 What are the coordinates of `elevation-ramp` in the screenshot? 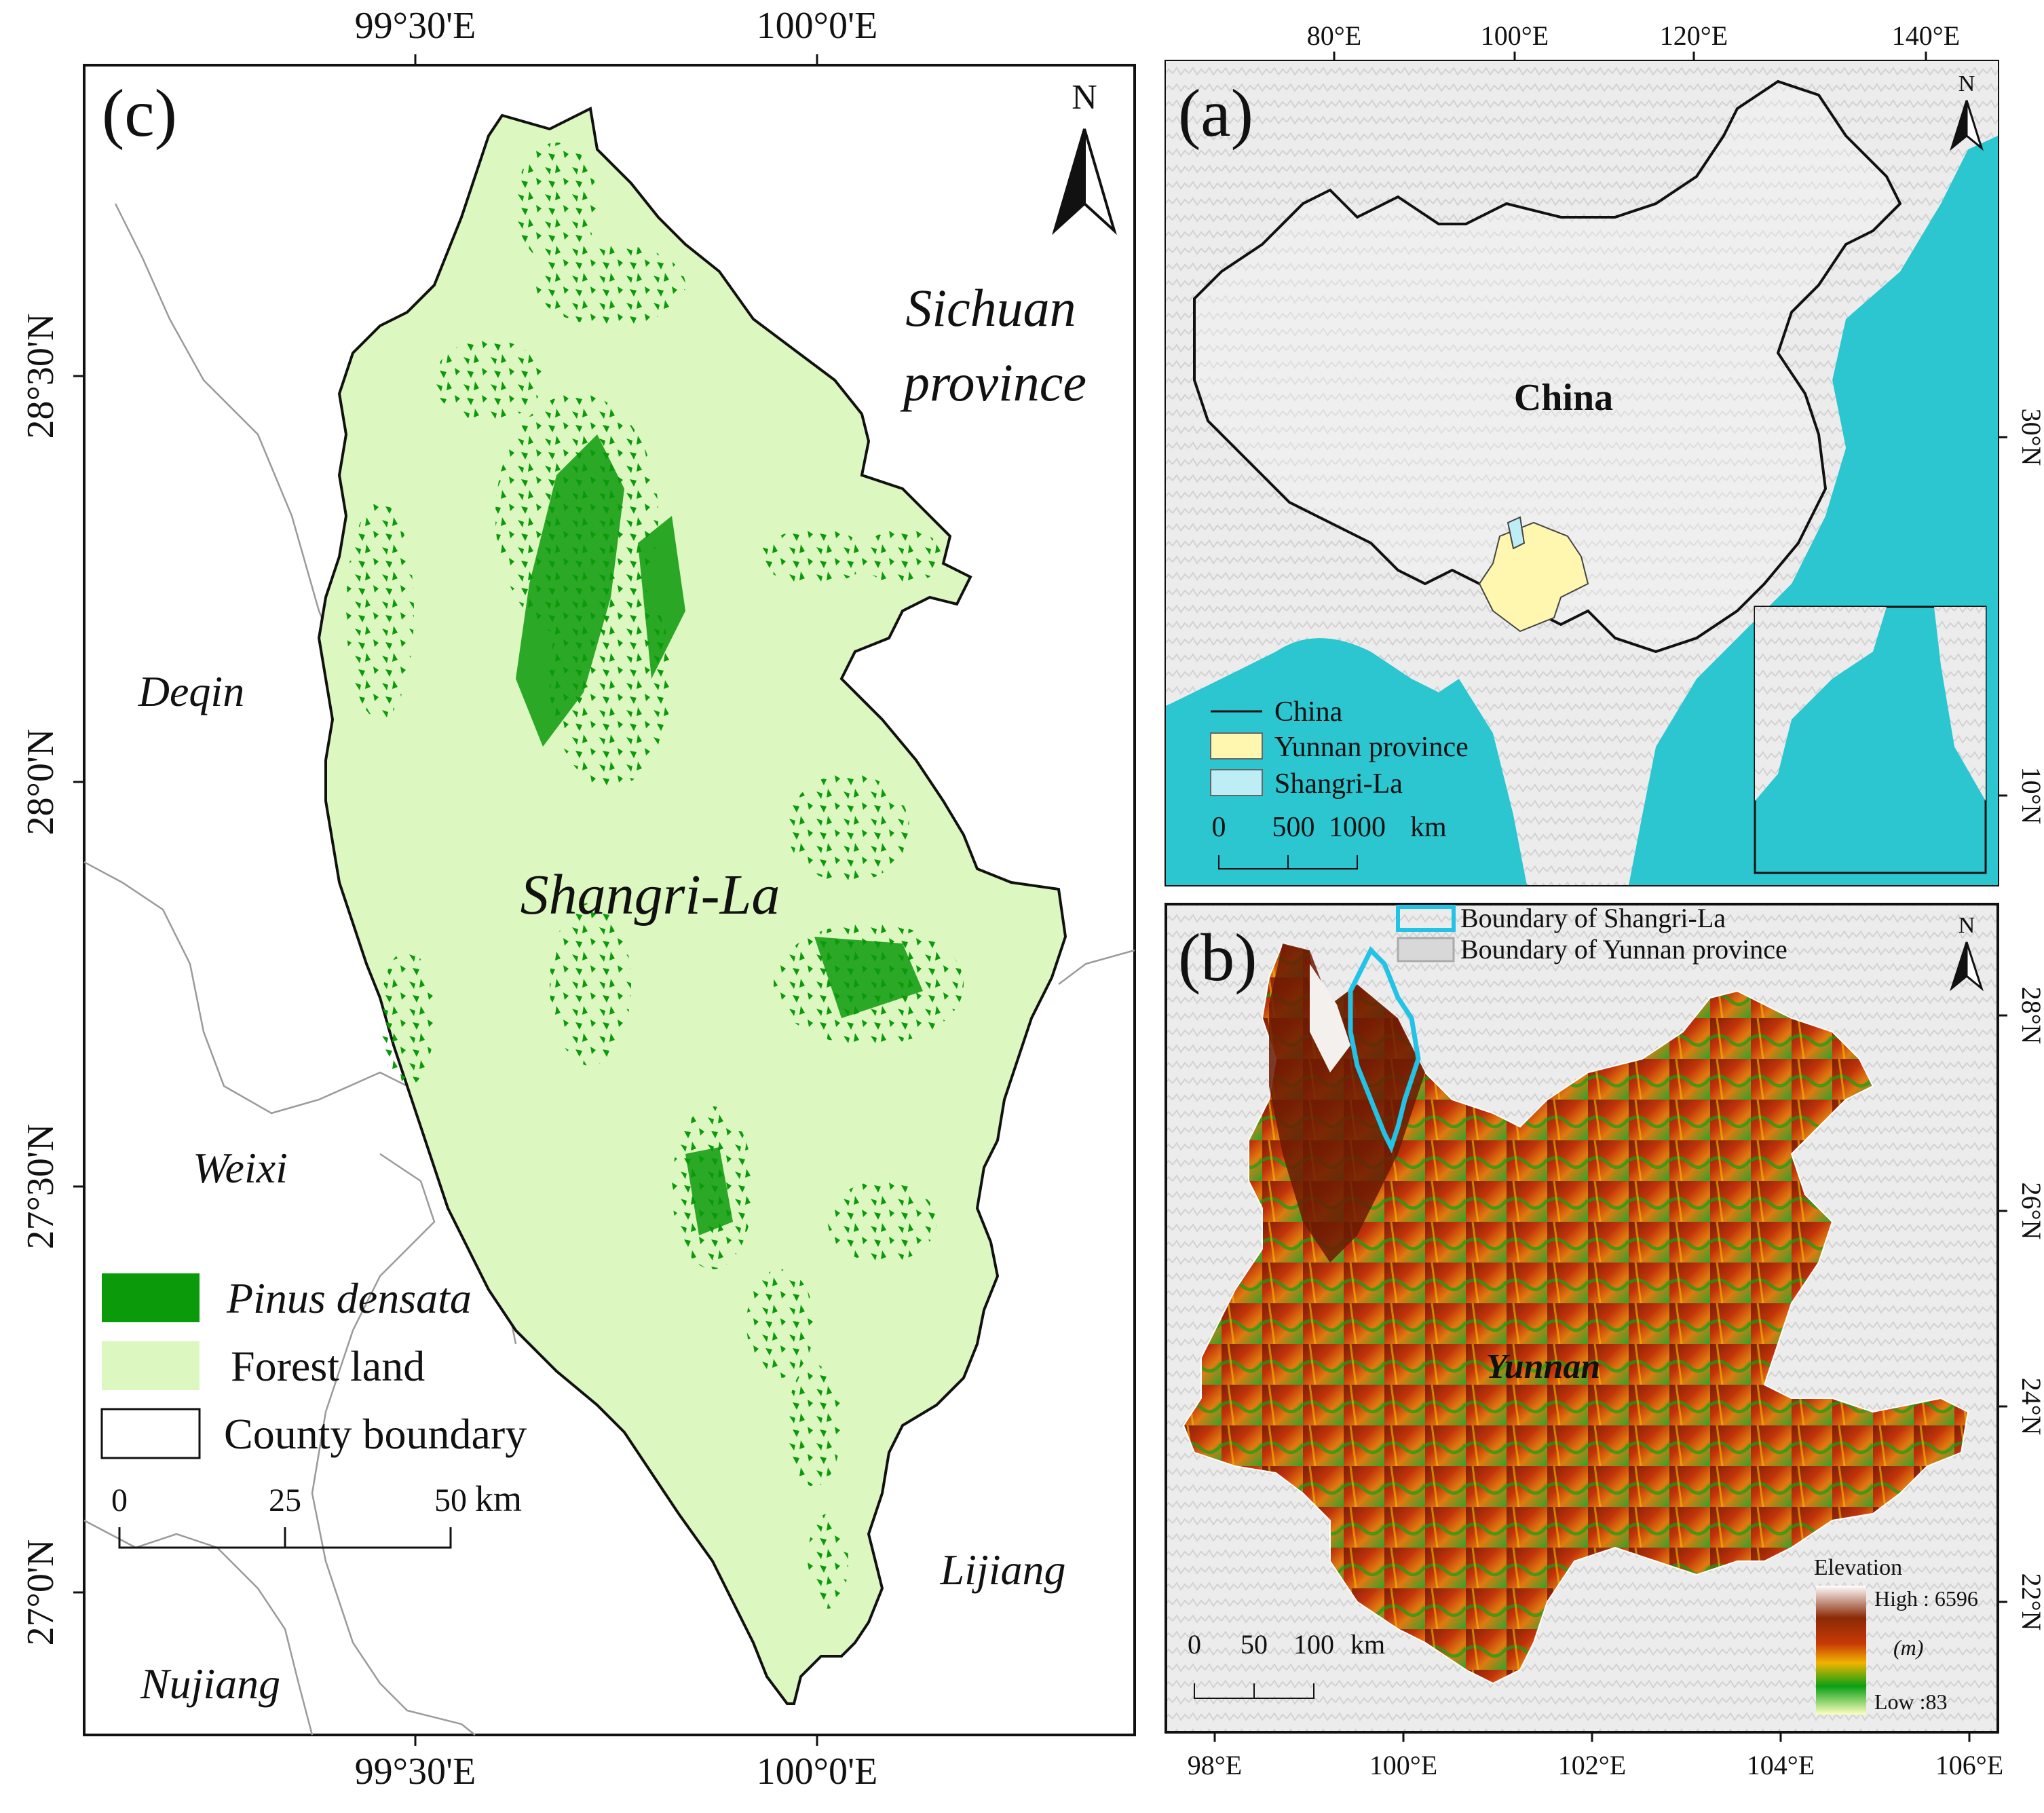 It's located at (1841, 1650).